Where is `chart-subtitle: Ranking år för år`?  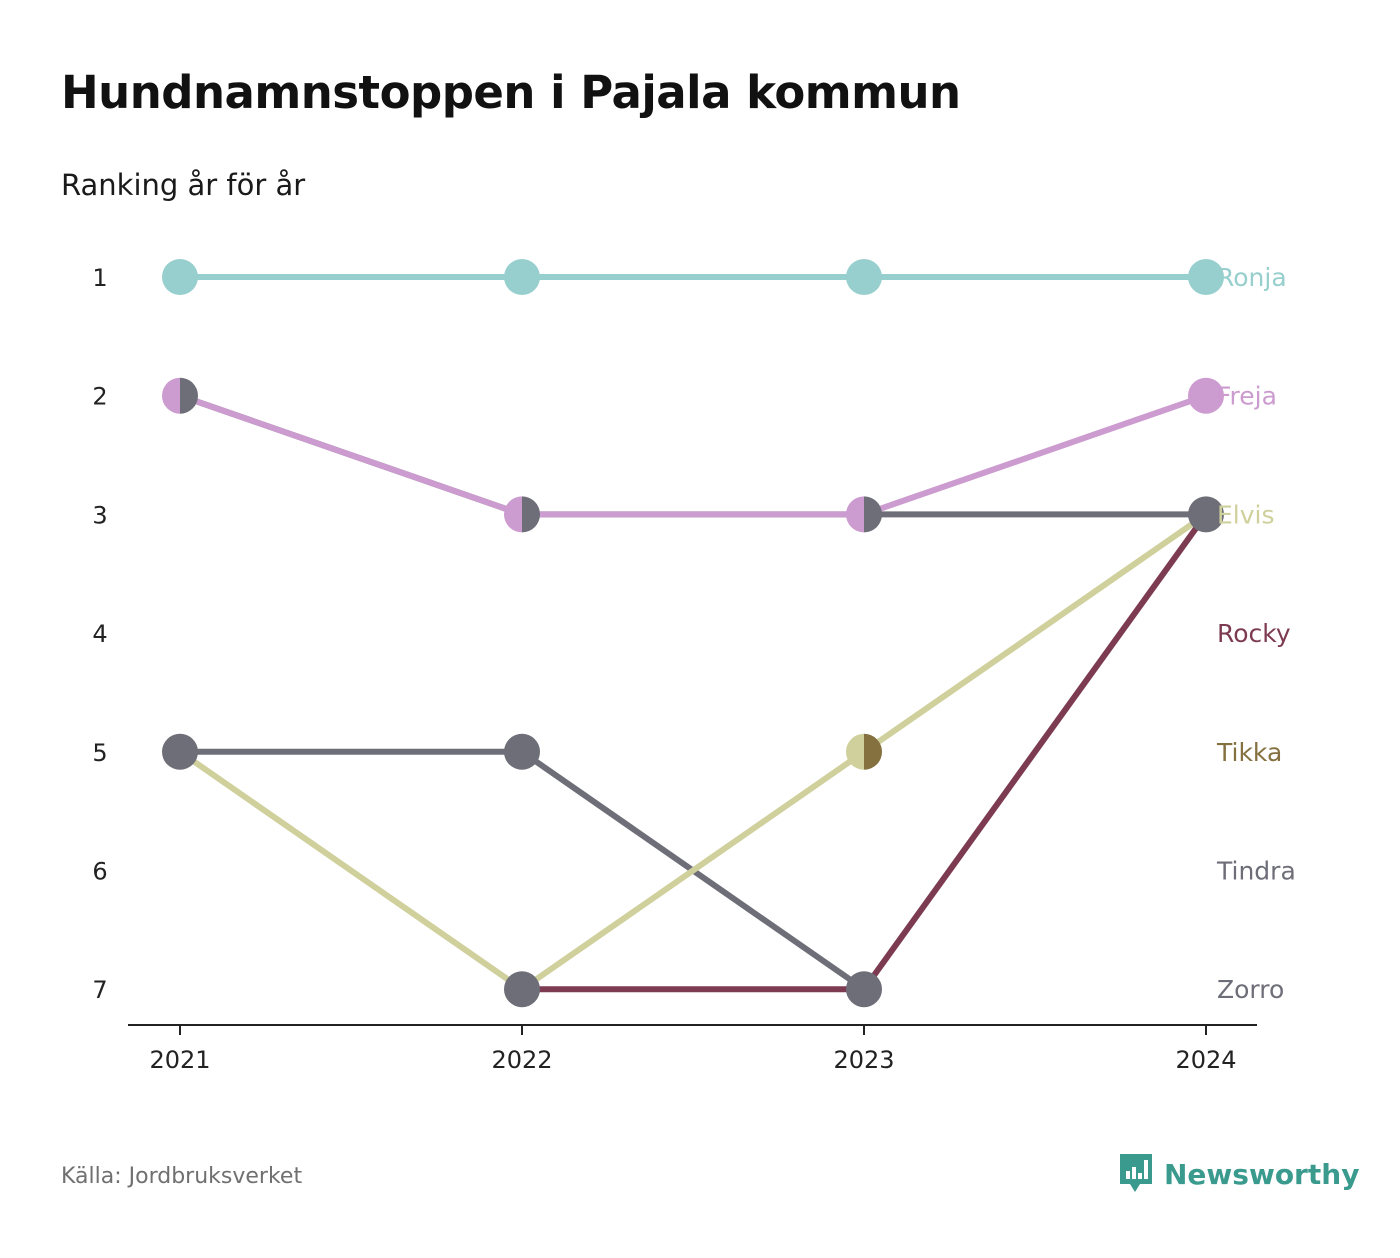 chart-subtitle: Ranking år för år is located at coordinates (183, 185).